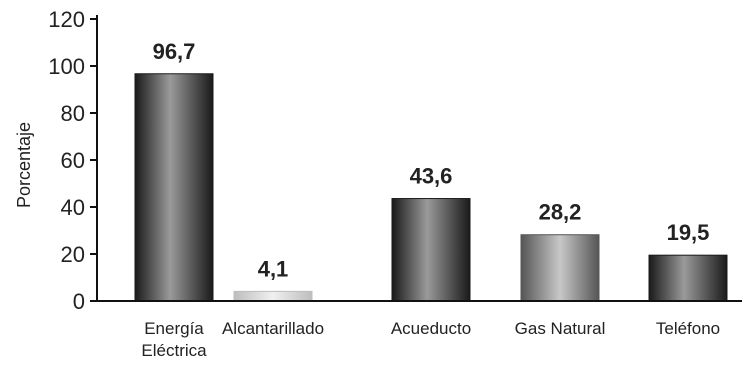 The width and height of the screenshot is (746, 366). What do you see at coordinates (560, 212) in the screenshot?
I see `bar-data-label: 28,2` at bounding box center [560, 212].